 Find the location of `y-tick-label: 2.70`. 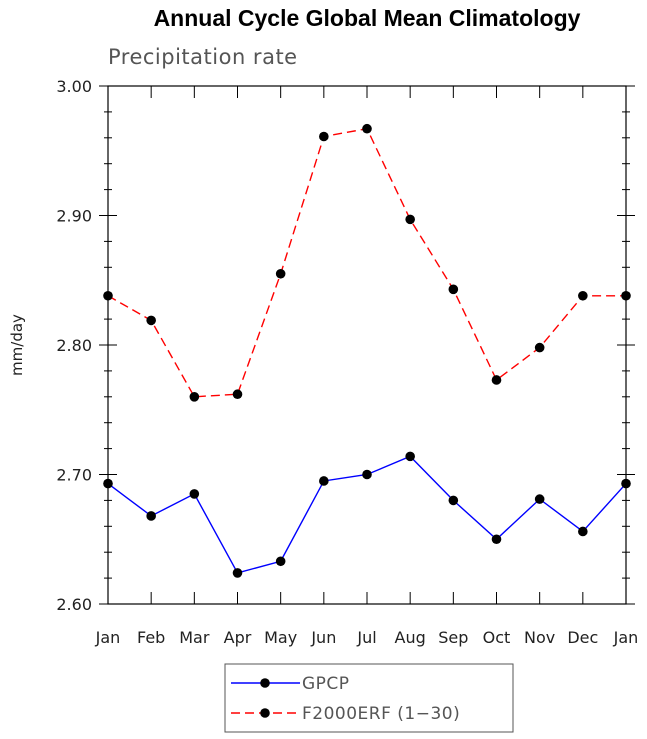

y-tick-label: 2.70 is located at coordinates (74, 475).